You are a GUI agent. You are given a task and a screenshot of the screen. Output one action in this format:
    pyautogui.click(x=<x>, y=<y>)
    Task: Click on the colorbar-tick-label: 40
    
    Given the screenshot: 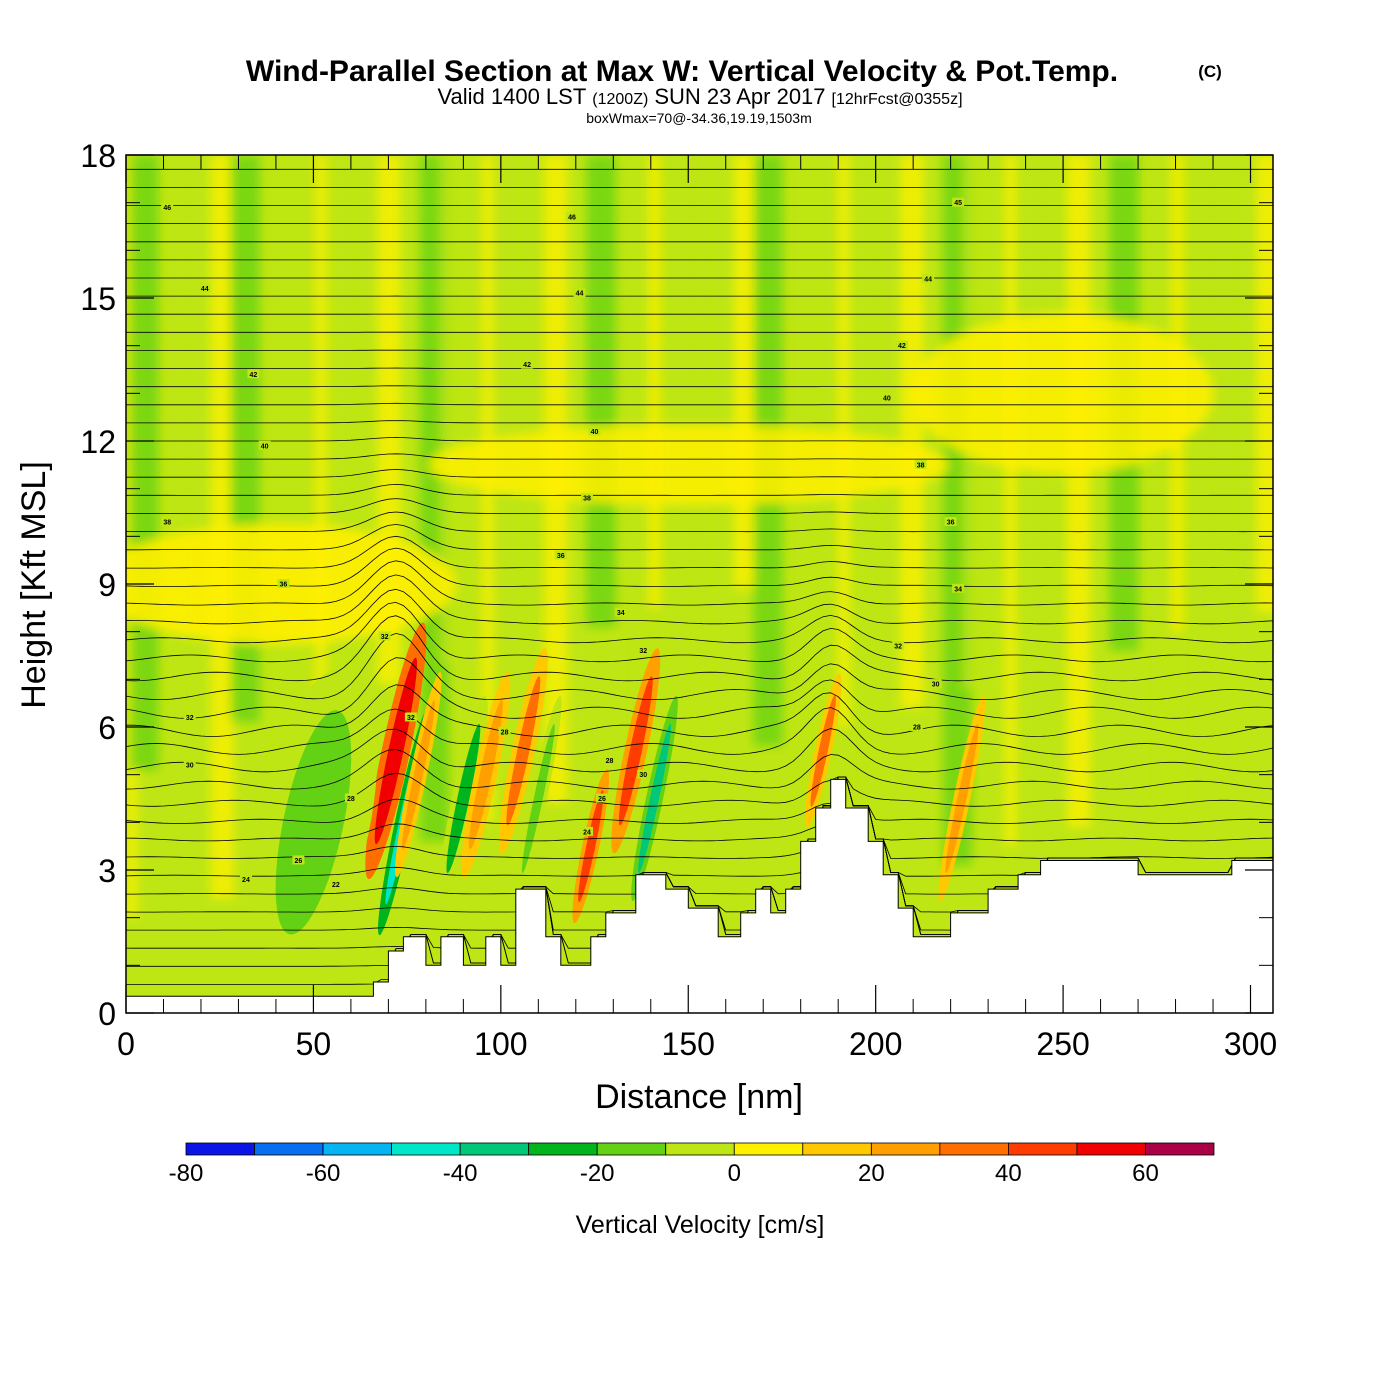 What is the action you would take?
    pyautogui.click(x=1008, y=1173)
    